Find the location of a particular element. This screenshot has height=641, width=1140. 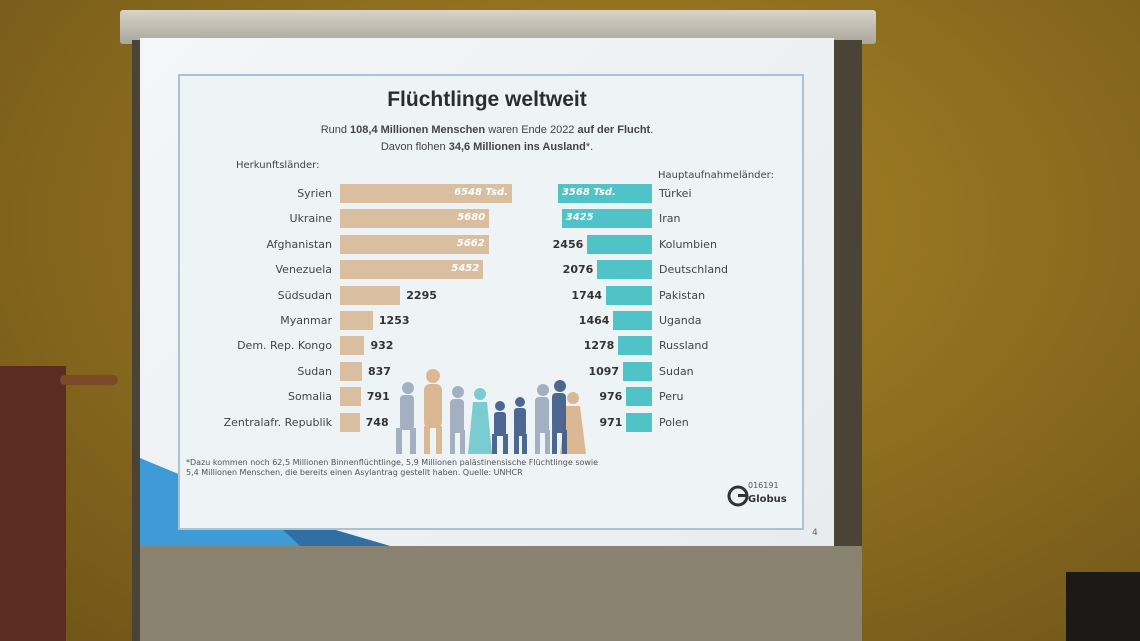

origin-country-label: Sudan is located at coordinates (314, 371).